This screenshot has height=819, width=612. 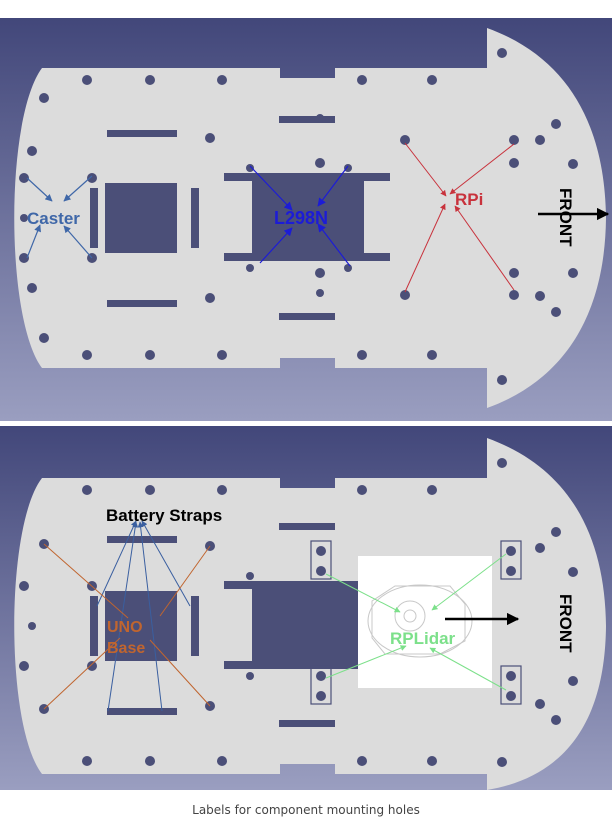 What do you see at coordinates (126, 648) in the screenshot?
I see `uno-base-label: Base` at bounding box center [126, 648].